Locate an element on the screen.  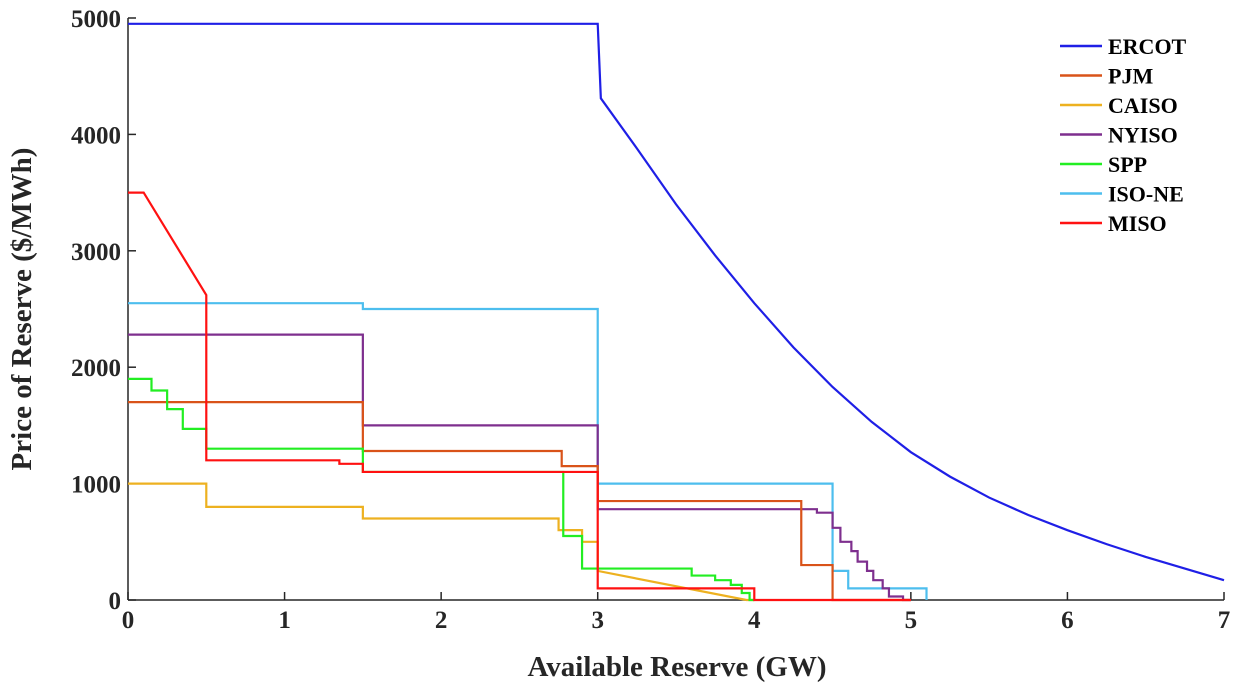
legend-label-miso: MISO is located at coordinates (1137, 223).